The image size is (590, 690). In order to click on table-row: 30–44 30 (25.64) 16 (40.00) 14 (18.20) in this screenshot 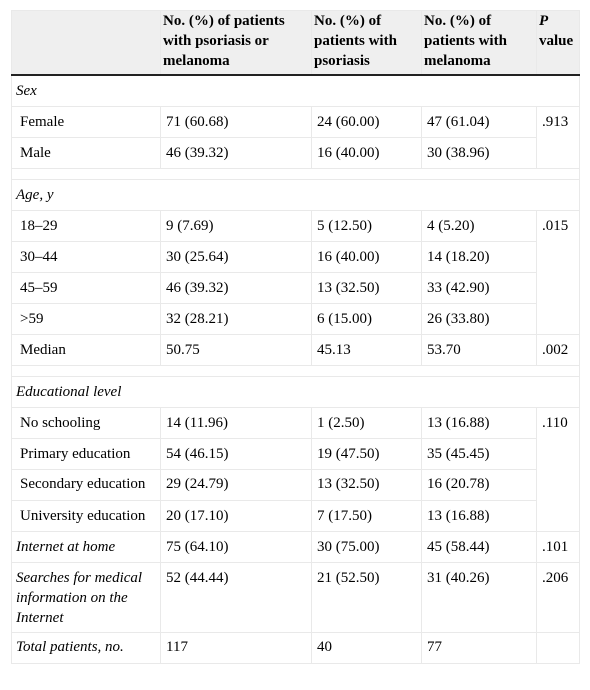, I will do `click(295, 257)`.